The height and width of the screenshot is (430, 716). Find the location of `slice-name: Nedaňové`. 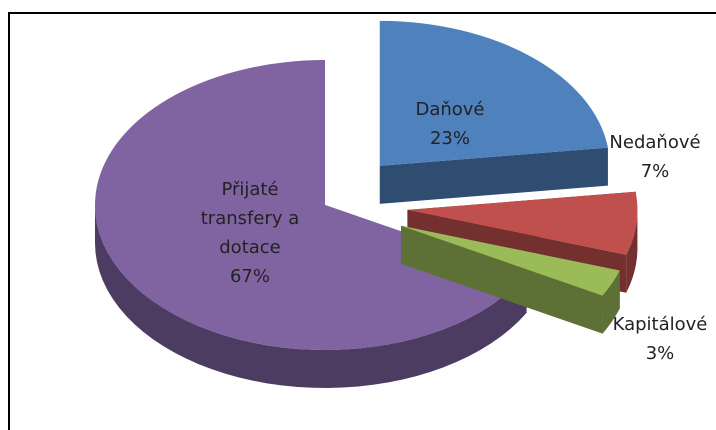

slice-name: Nedaňové is located at coordinates (655, 142).